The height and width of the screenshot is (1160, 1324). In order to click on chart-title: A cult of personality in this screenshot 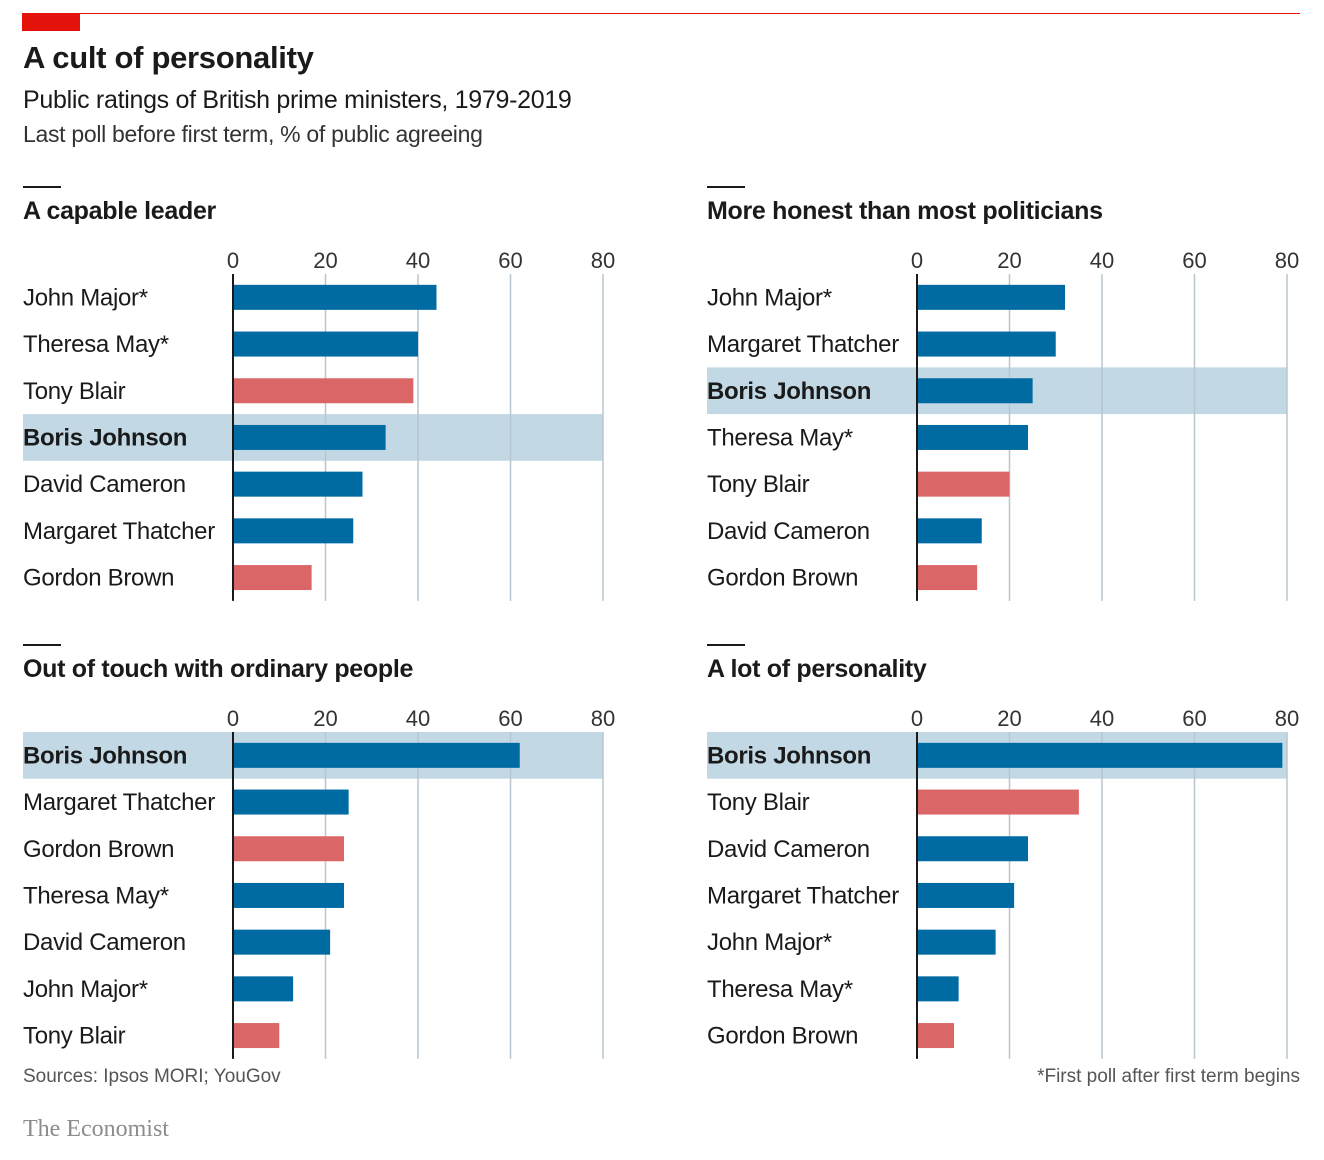, I will do `click(168, 57)`.